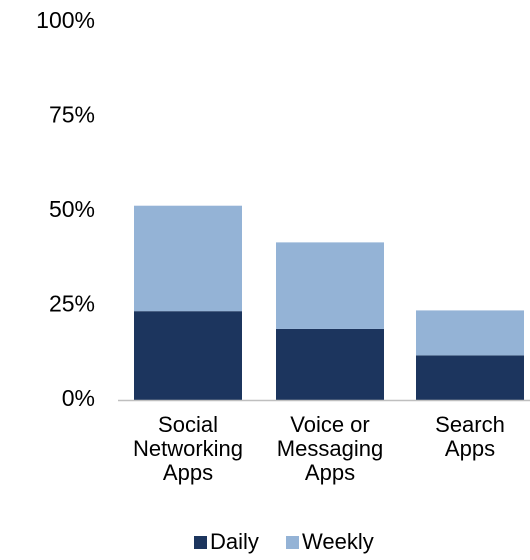 The height and width of the screenshot is (560, 530). What do you see at coordinates (234, 541) in the screenshot?
I see `legend-label-daily: Daily` at bounding box center [234, 541].